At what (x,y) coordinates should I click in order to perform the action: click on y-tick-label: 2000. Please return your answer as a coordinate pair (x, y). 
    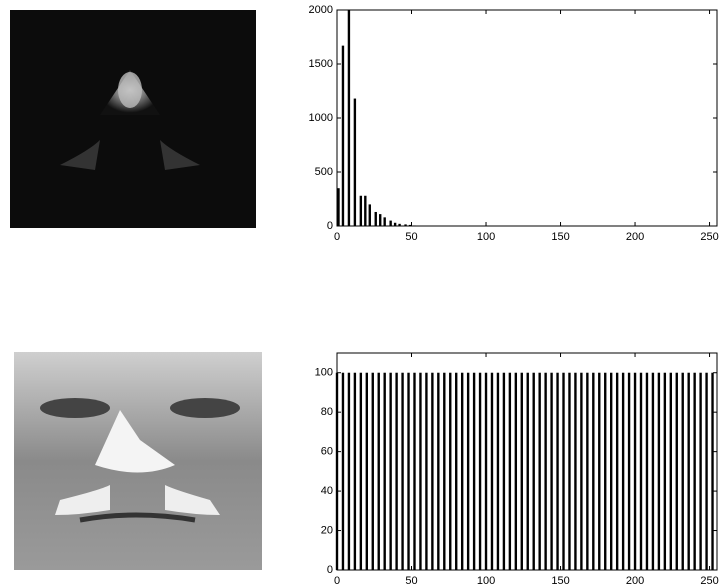
    Looking at the image, I should click on (321, 10).